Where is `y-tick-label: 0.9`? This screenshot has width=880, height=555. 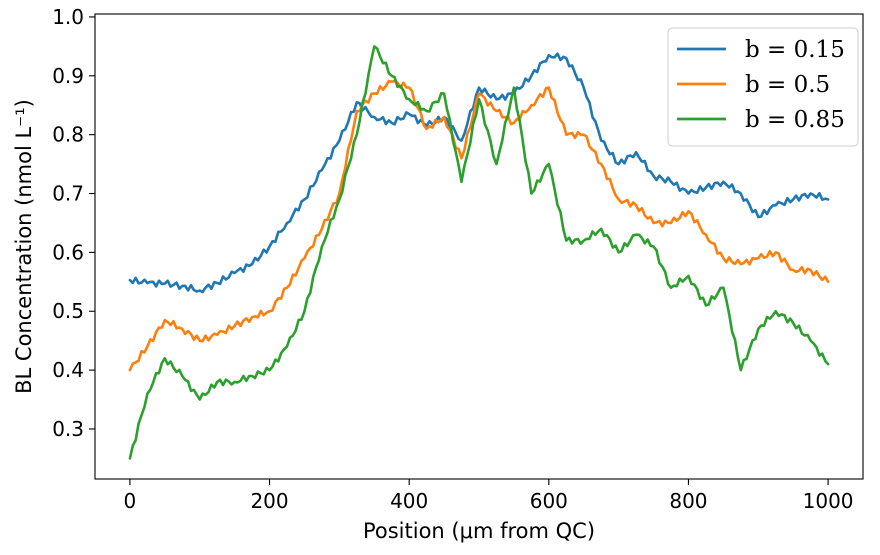
y-tick-label: 0.9 is located at coordinates (68, 76).